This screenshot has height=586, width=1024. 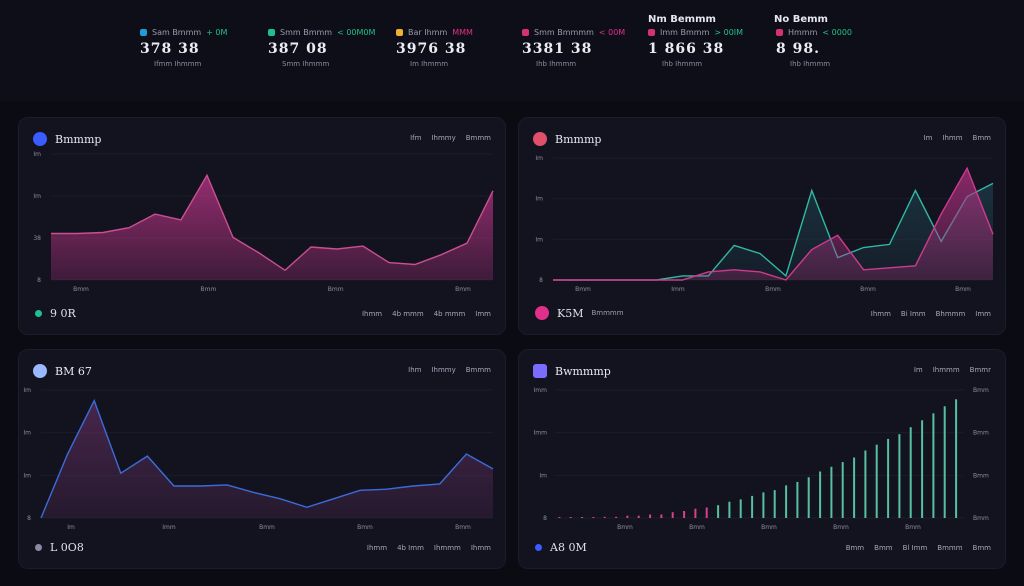 I want to click on stat-card: Bar Ihmm MMM 3976 38 Im Ihmmm, so click(x=456, y=56).